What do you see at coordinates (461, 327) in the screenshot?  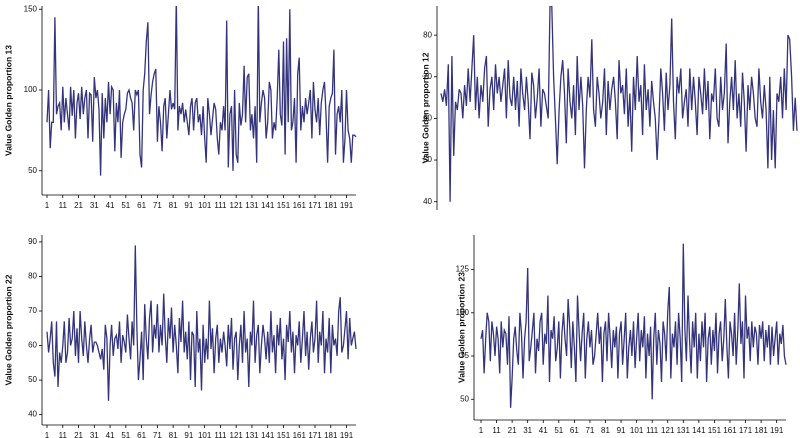 I see `y-axis-title: Value Golden proportion 23` at bounding box center [461, 327].